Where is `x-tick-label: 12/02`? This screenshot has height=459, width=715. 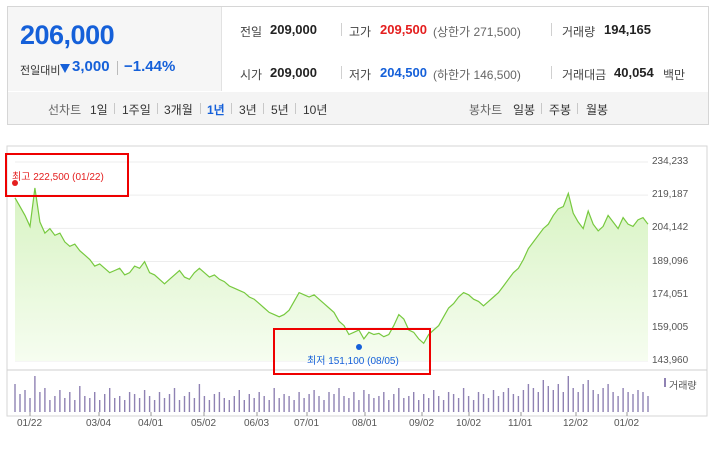 x-tick-label: 12/02 is located at coordinates (576, 423).